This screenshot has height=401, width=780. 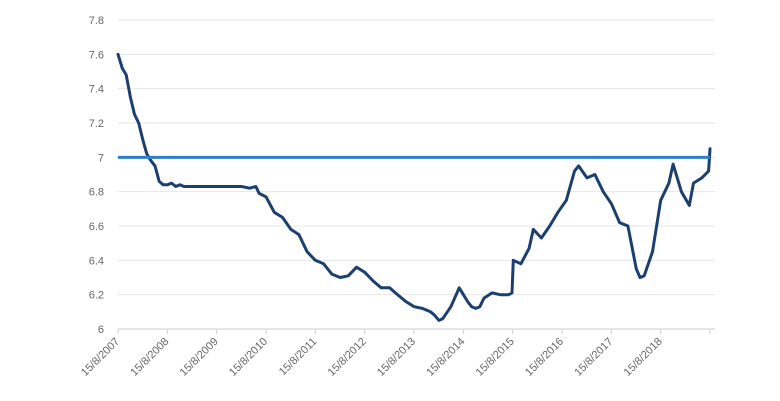 What do you see at coordinates (495, 357) in the screenshot?
I see `x-tick-label: 15/8/2015` at bounding box center [495, 357].